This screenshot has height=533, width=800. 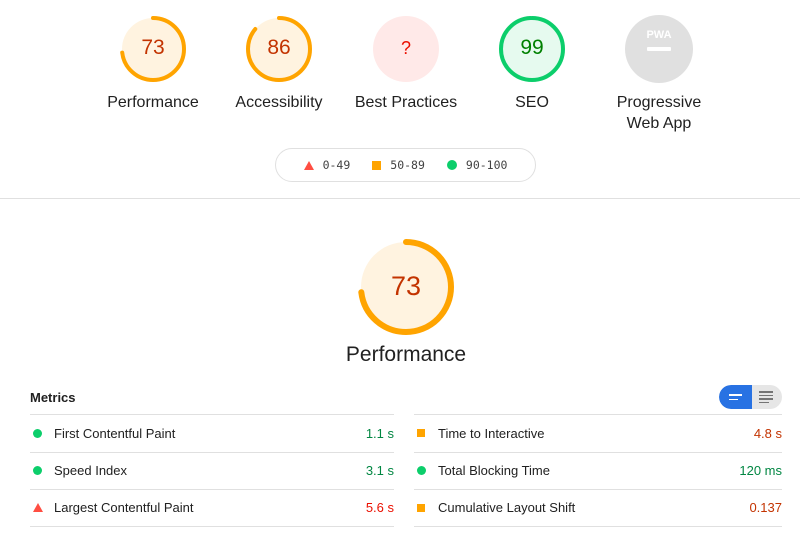 I want to click on gauge-score: 99, so click(x=532, y=47).